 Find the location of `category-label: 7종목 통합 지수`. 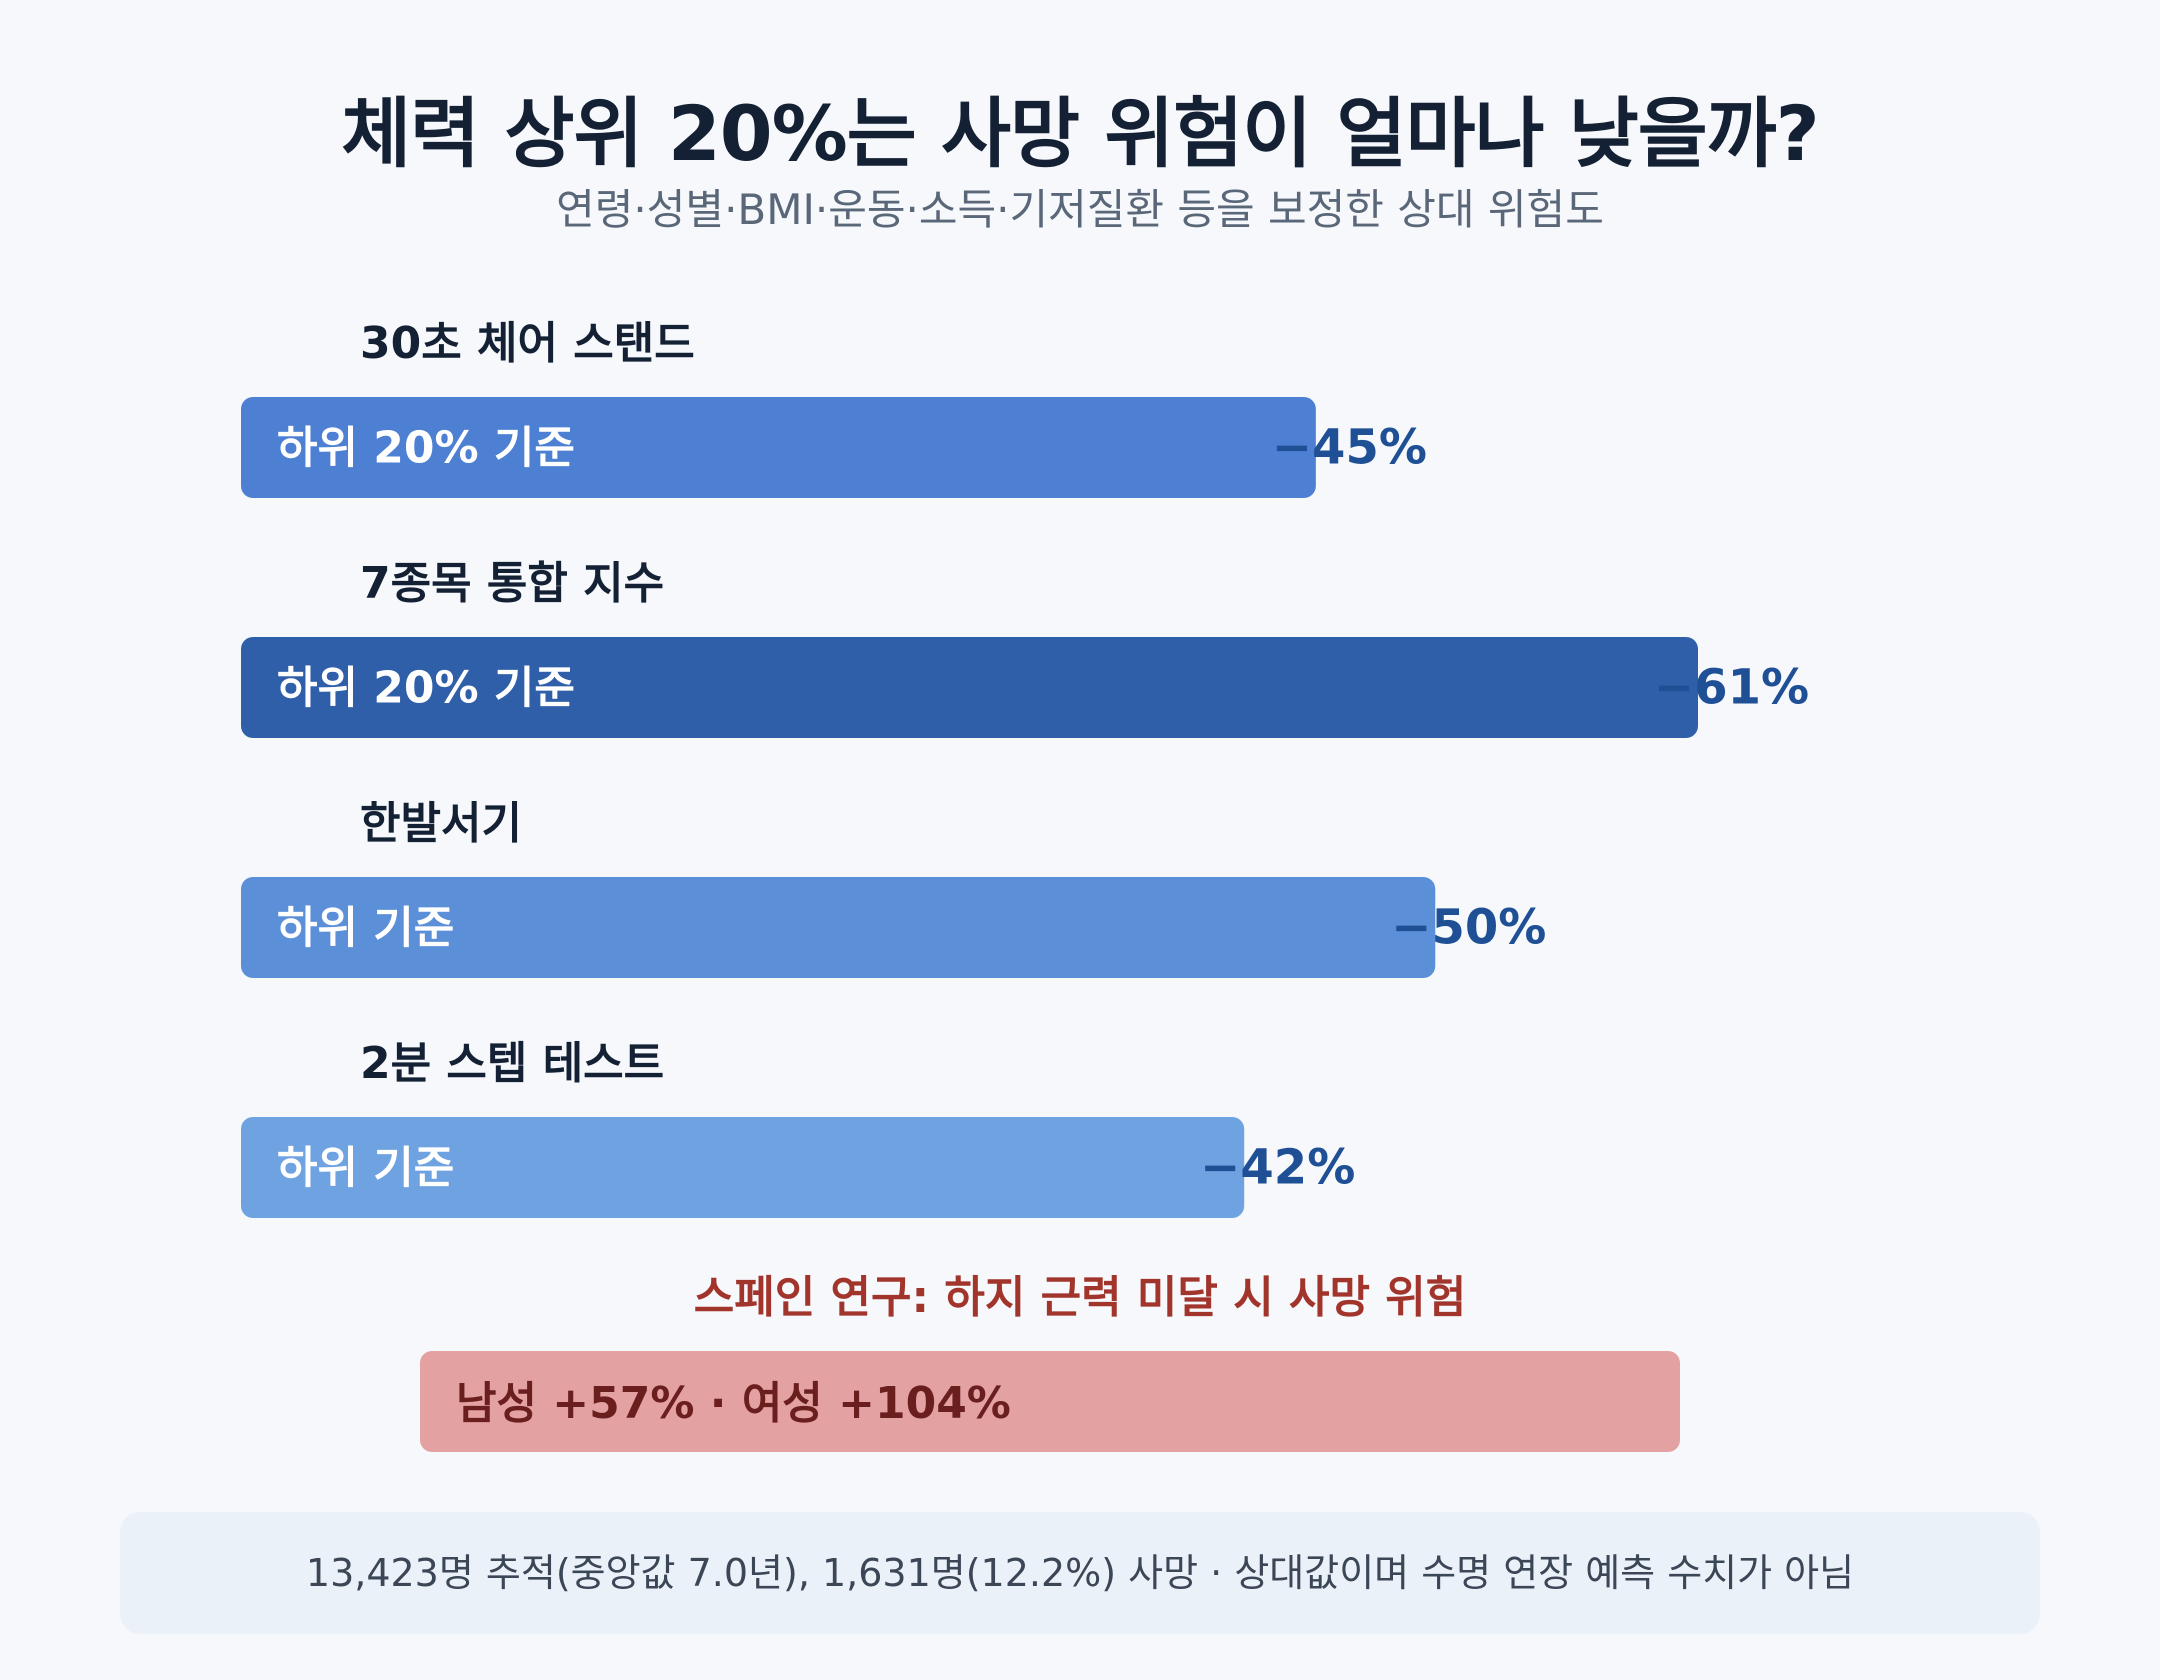

category-label: 7종목 통합 지수 is located at coordinates (512, 583).